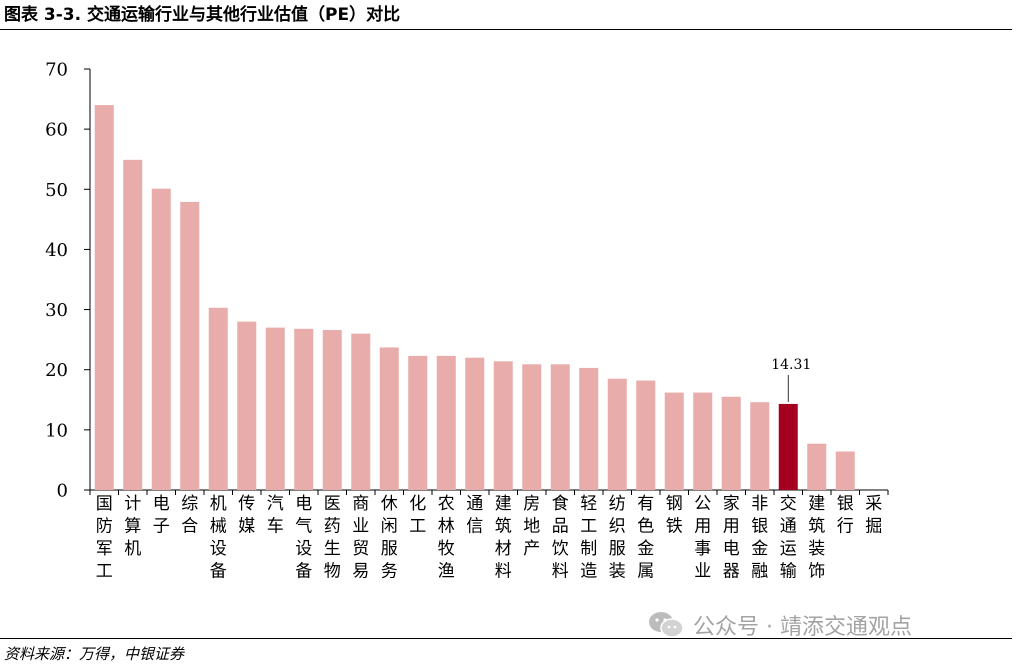 Image resolution: width=1018 pixels, height=668 pixels. What do you see at coordinates (446, 538) in the screenshot?
I see `category-label: 农林牧渔` at bounding box center [446, 538].